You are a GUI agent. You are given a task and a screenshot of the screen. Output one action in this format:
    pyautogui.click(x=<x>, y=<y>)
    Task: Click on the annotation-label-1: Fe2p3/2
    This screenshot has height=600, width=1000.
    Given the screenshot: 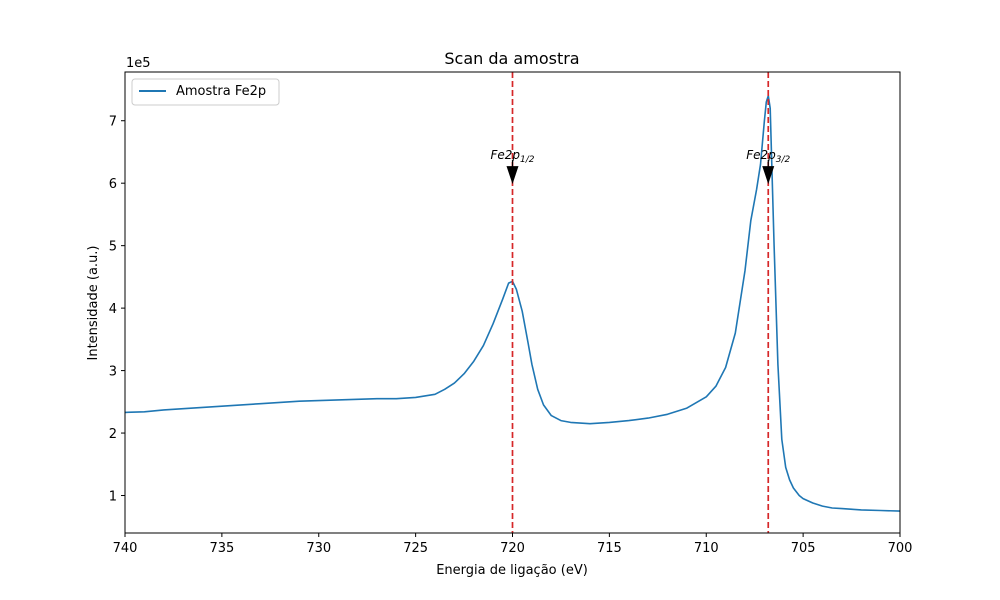 What is the action you would take?
    pyautogui.click(x=768, y=156)
    